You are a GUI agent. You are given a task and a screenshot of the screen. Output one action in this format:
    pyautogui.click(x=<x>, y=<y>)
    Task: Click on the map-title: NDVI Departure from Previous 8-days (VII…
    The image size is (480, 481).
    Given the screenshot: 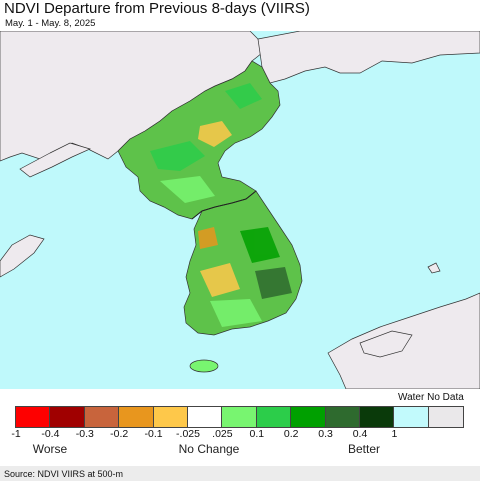 What is the action you would take?
    pyautogui.click(x=157, y=8)
    